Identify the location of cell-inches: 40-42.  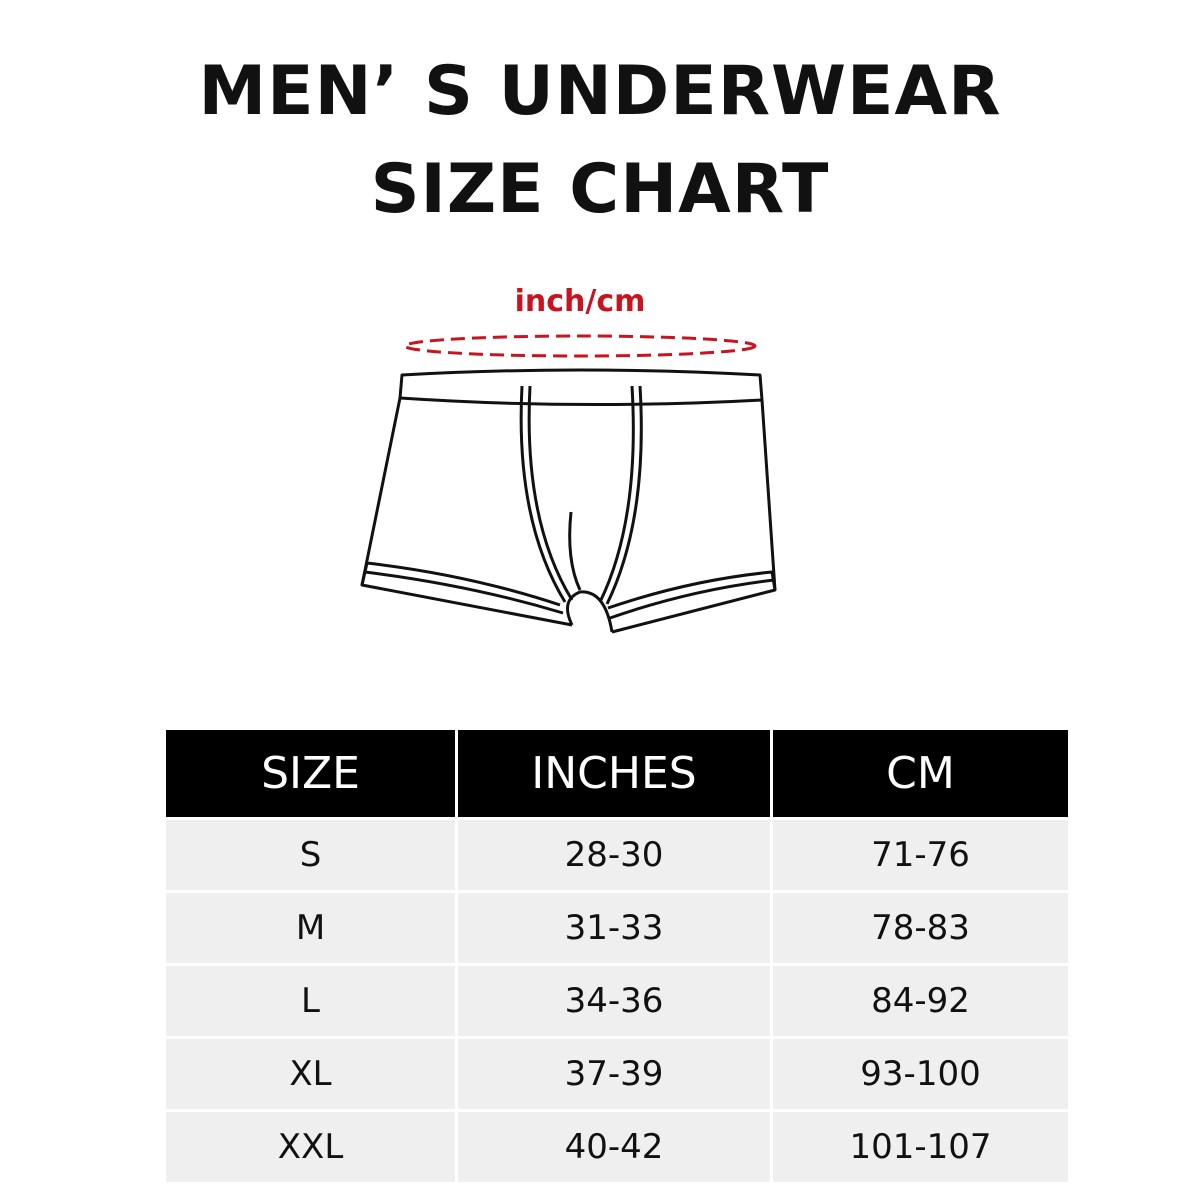
(612, 1145).